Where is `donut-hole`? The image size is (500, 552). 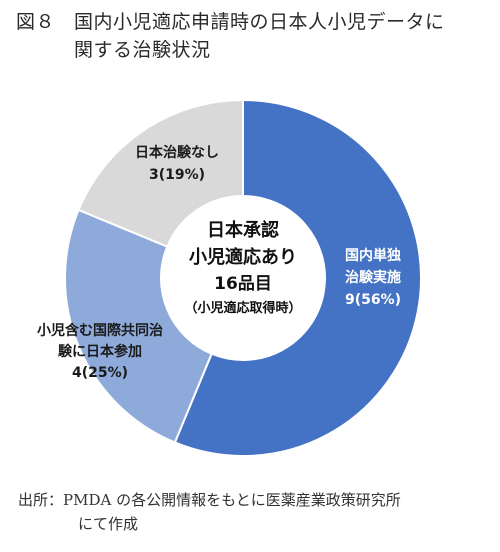
donut-hole is located at coordinates (243, 278).